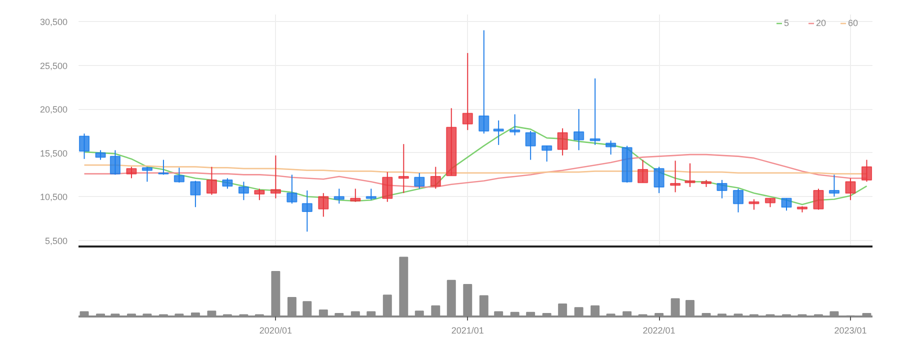 This screenshot has width=924, height=350. Describe the element at coordinates (54, 197) in the screenshot. I see `y-tick-label: 10,500` at that location.